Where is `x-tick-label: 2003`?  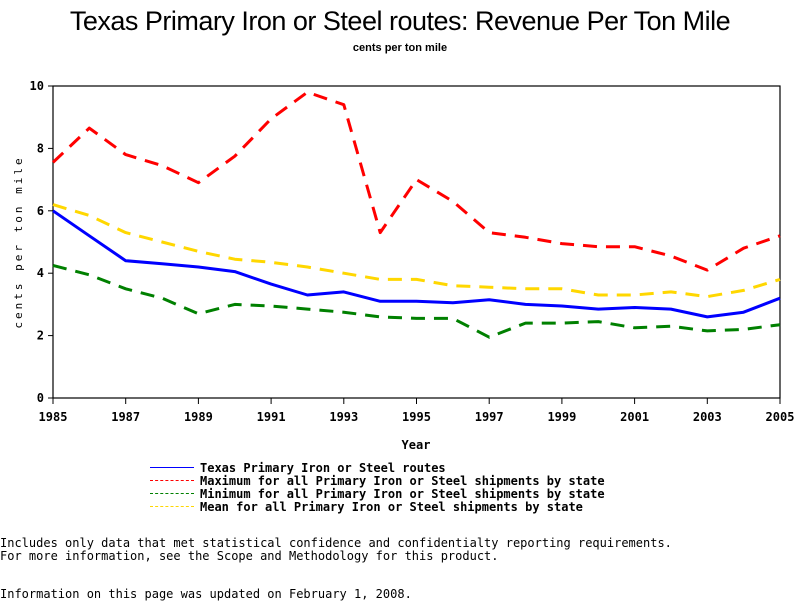
x-tick-label: 2003 is located at coordinates (707, 417).